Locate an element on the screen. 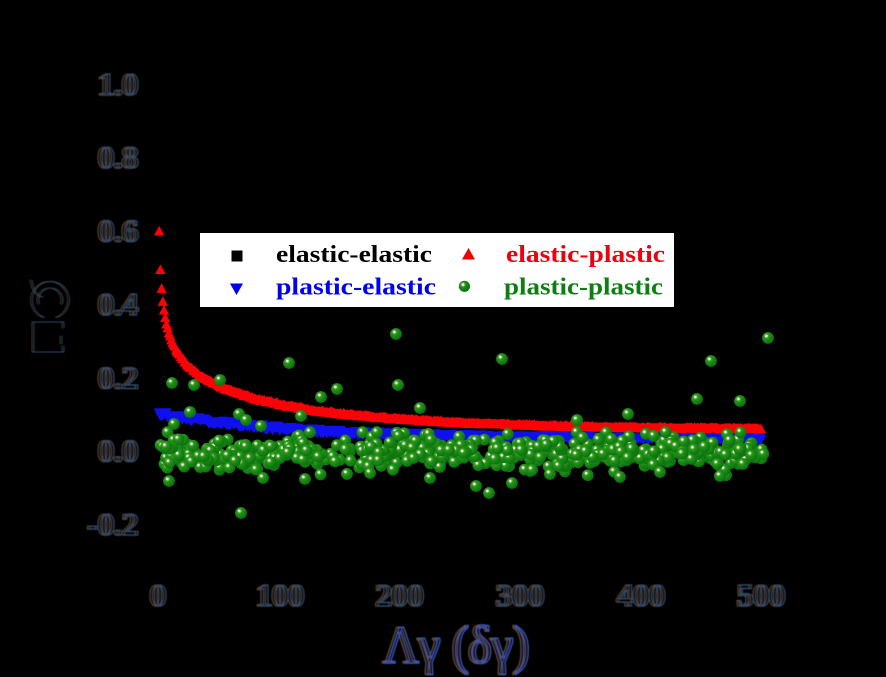 The width and height of the screenshot is (886, 677). svg-text: elastic-elastic is located at coordinates (354, 255).